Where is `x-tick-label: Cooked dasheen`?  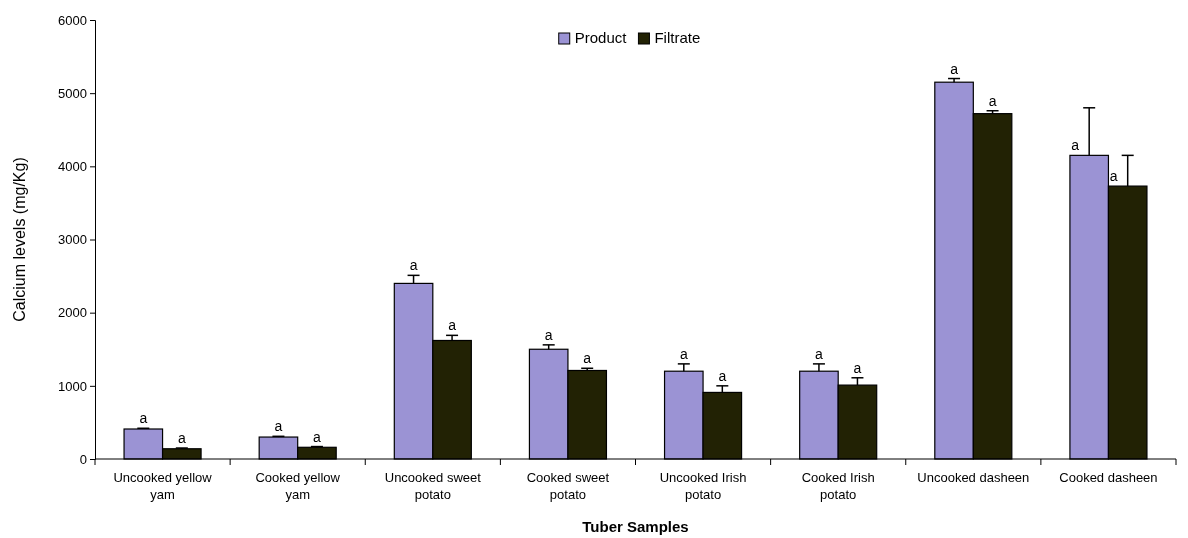 x-tick-label: Cooked dasheen is located at coordinates (1108, 477).